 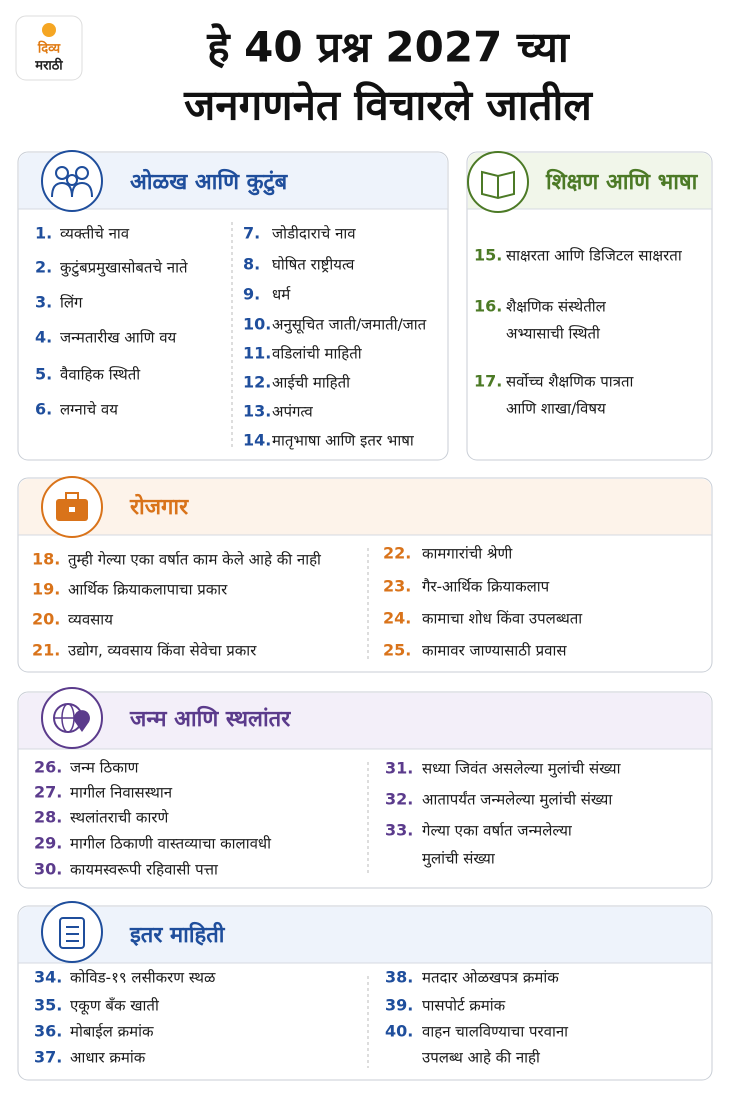 I want to click on item-text: मतदार ओळखपत्र क्रमांक, so click(x=490, y=978).